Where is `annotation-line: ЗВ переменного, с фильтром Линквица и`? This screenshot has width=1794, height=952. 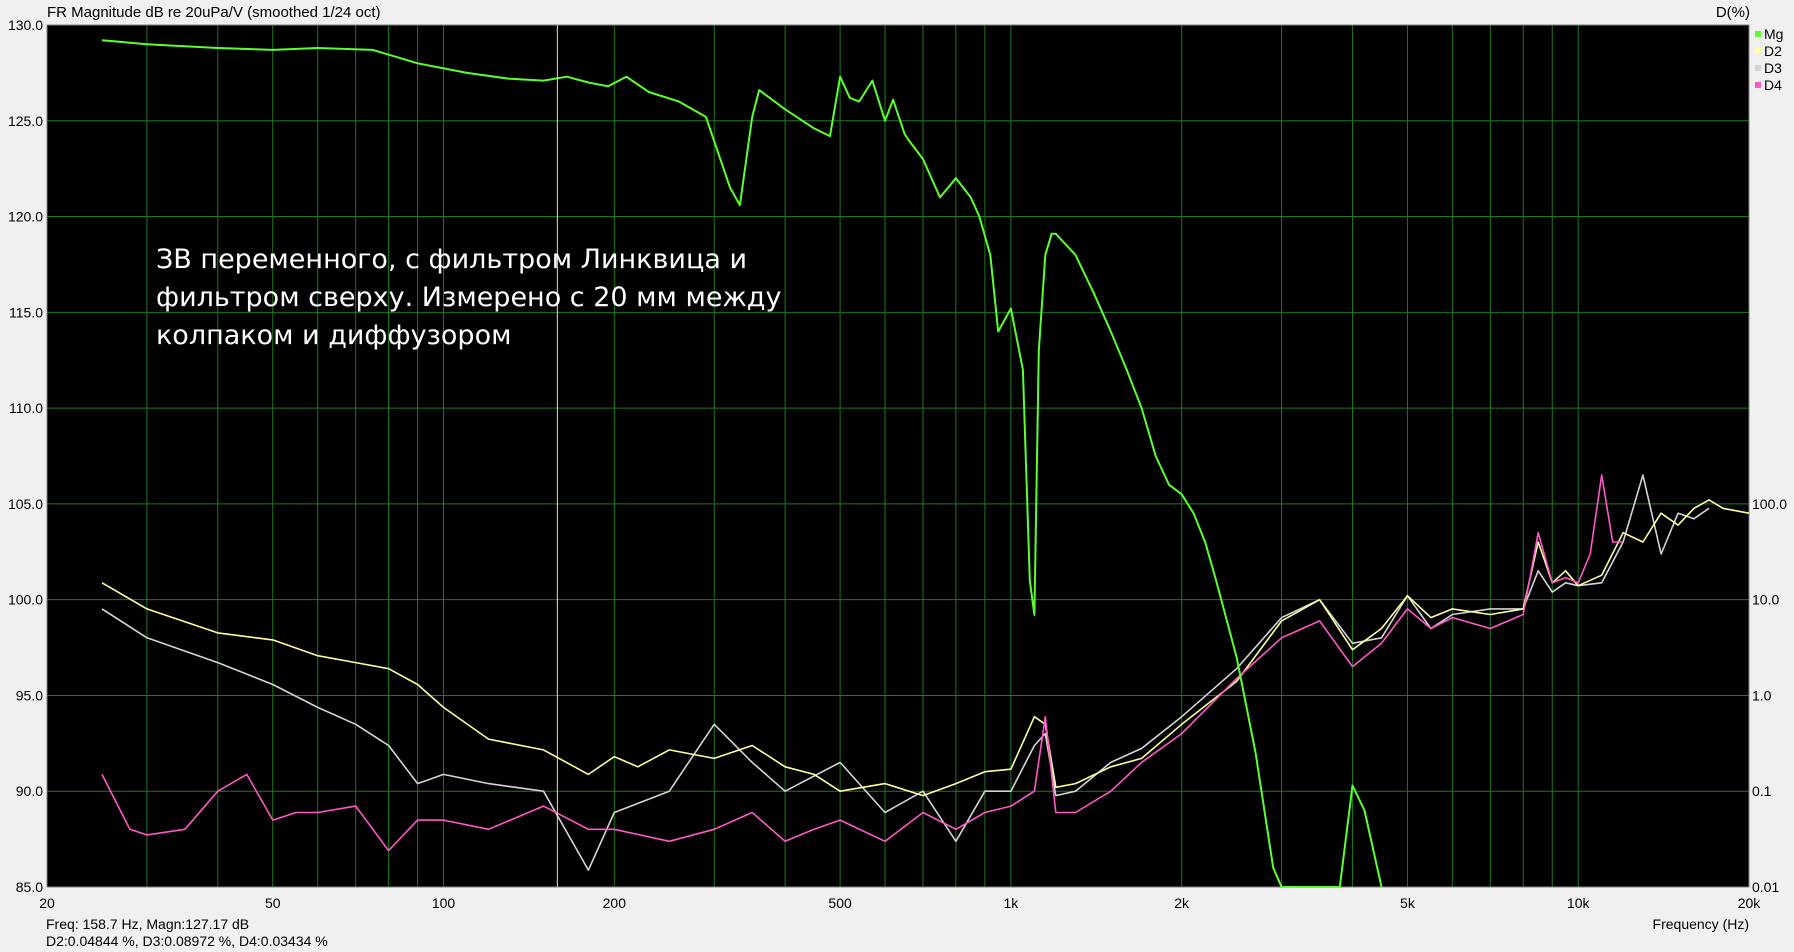
annotation-line: ЗВ переменного, с фильтром Линквица и is located at coordinates (451, 259).